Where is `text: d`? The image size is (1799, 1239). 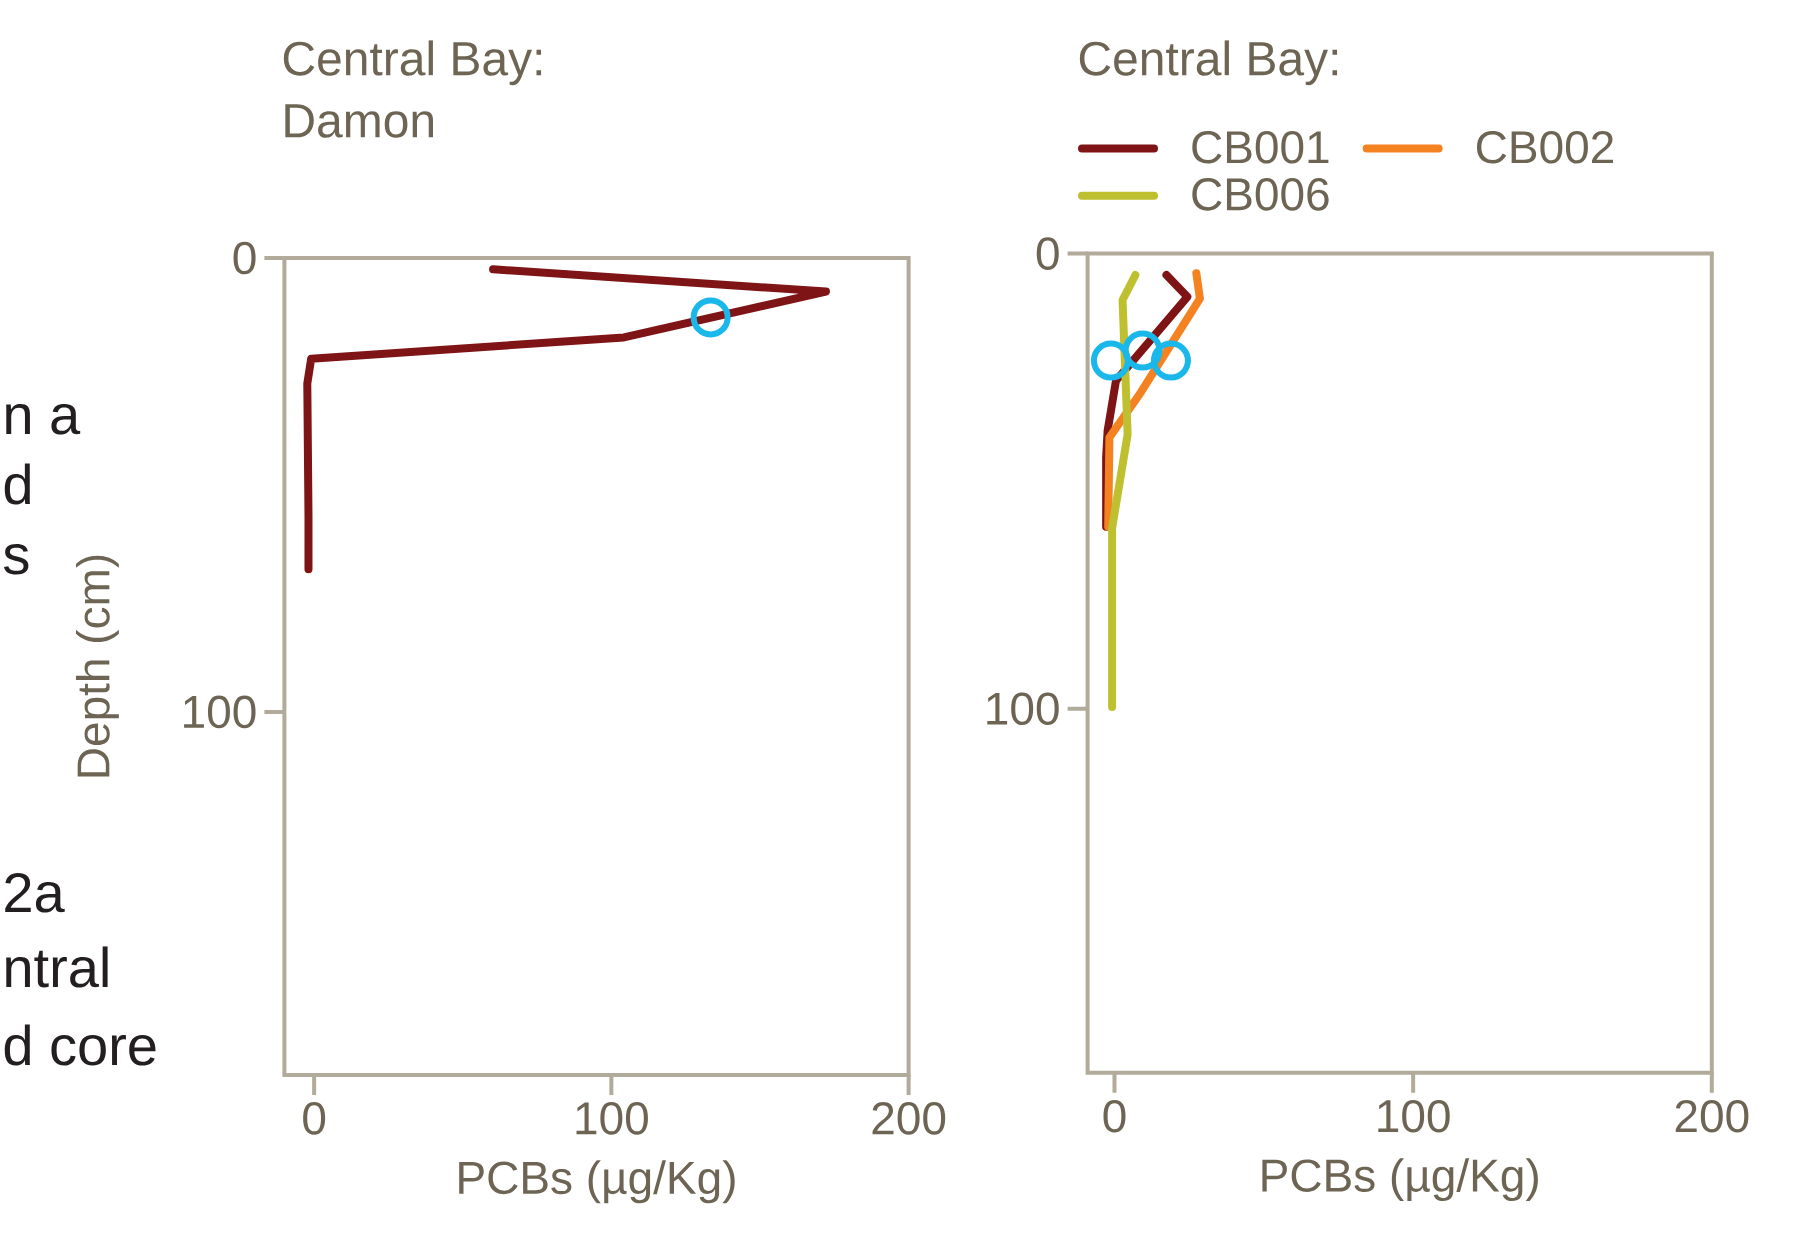
text: d is located at coordinates (17, 484).